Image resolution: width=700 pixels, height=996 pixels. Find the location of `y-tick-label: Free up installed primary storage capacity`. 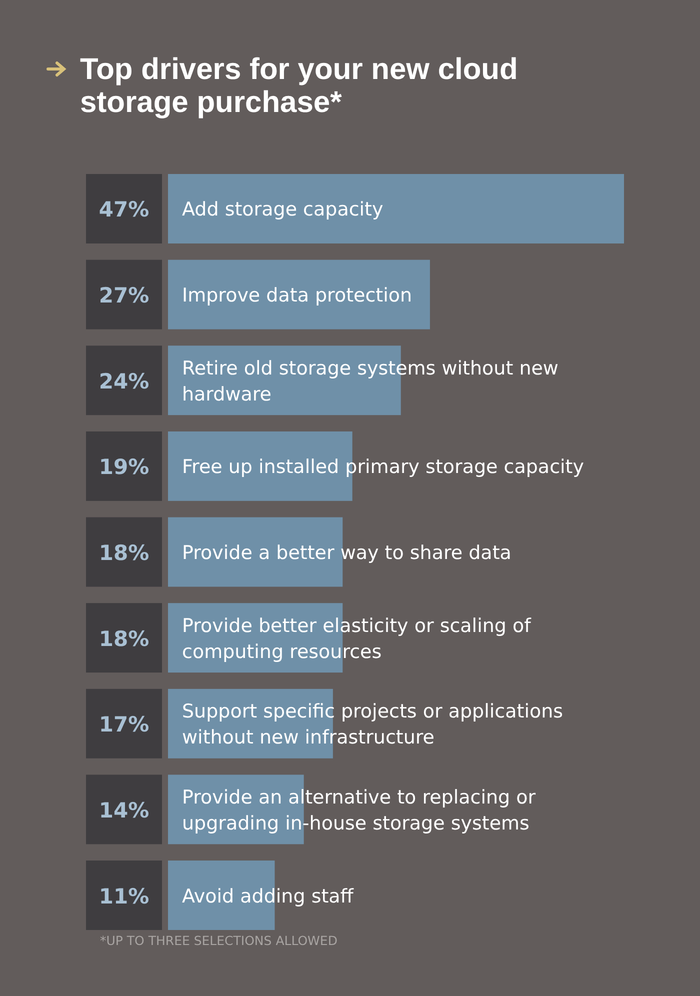

y-tick-label: Free up installed primary storage capacity is located at coordinates (383, 467).